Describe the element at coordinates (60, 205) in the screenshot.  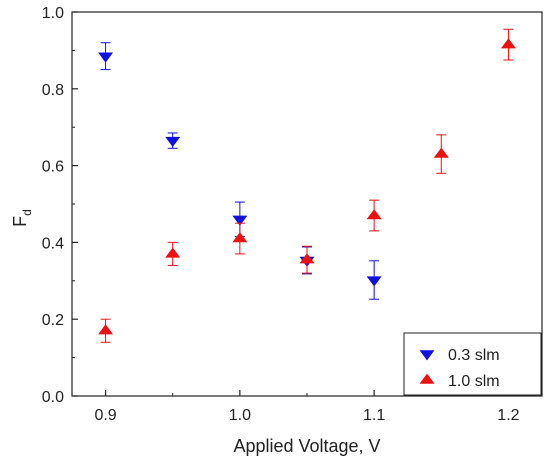
I see `y-axis-ticks: 0.0 0.2 0.4 0.6 0.8 1.0` at that location.